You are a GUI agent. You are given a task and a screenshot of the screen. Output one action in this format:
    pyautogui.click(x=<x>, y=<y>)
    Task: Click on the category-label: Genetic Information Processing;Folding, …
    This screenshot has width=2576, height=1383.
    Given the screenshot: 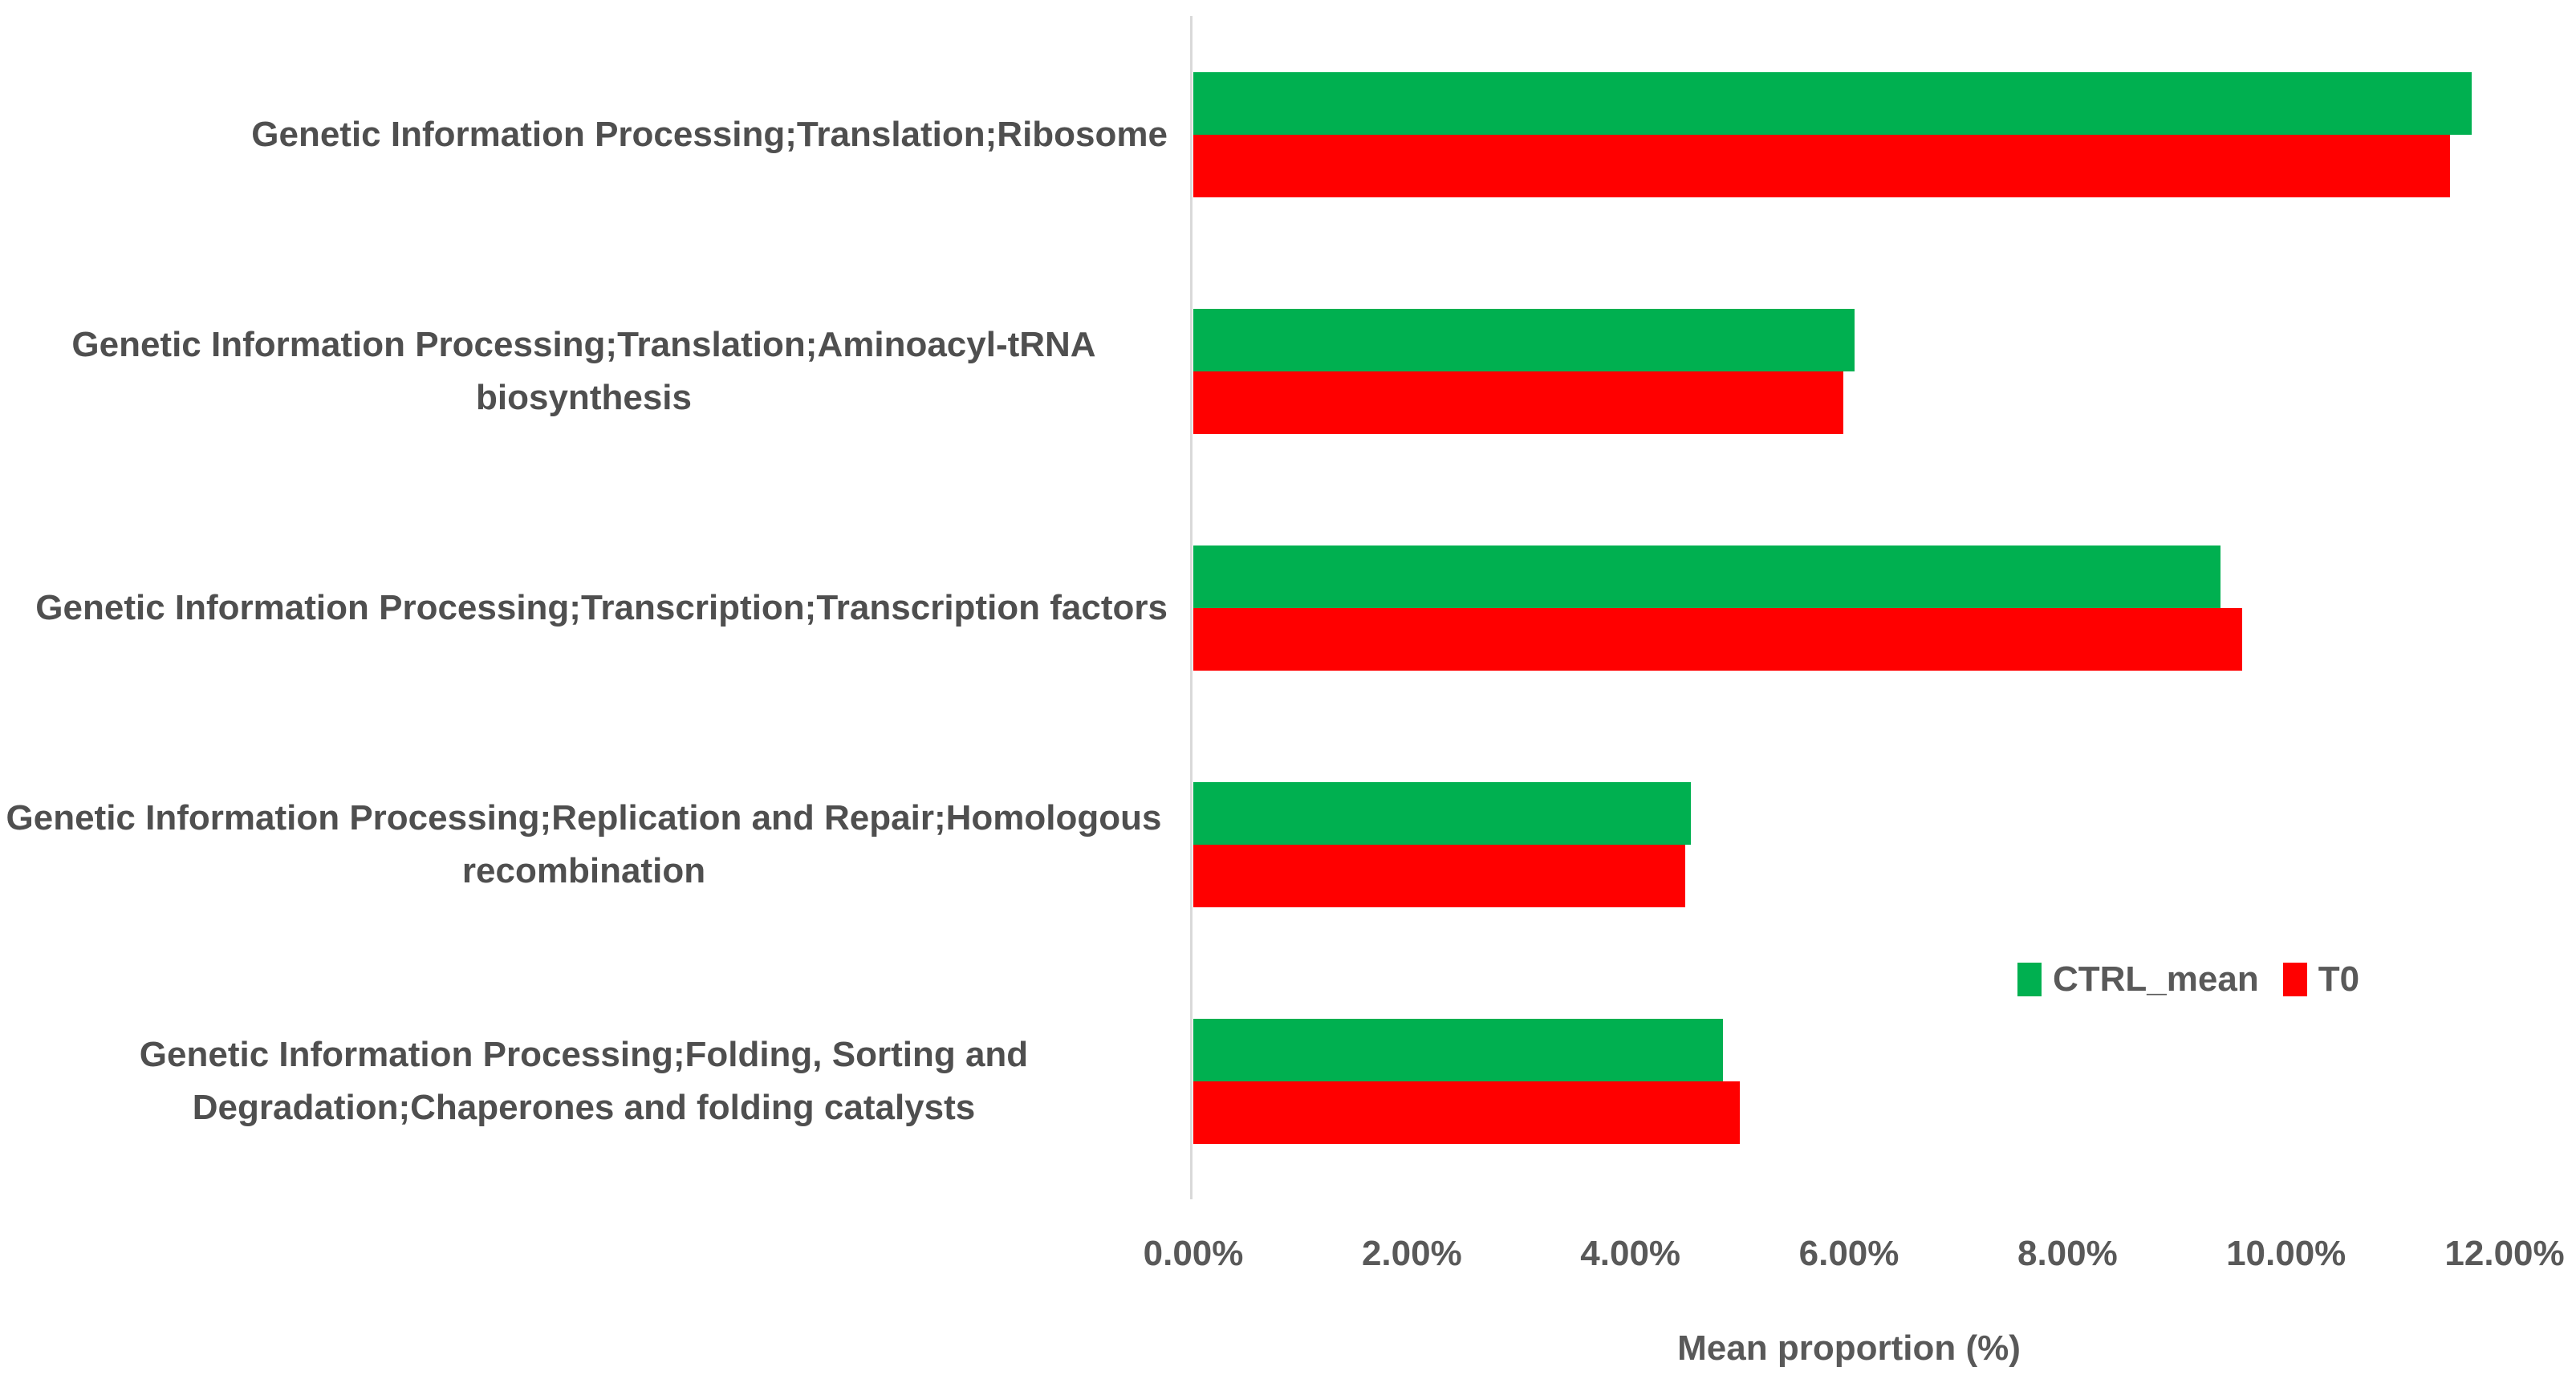 What is the action you would take?
    pyautogui.click(x=584, y=1080)
    